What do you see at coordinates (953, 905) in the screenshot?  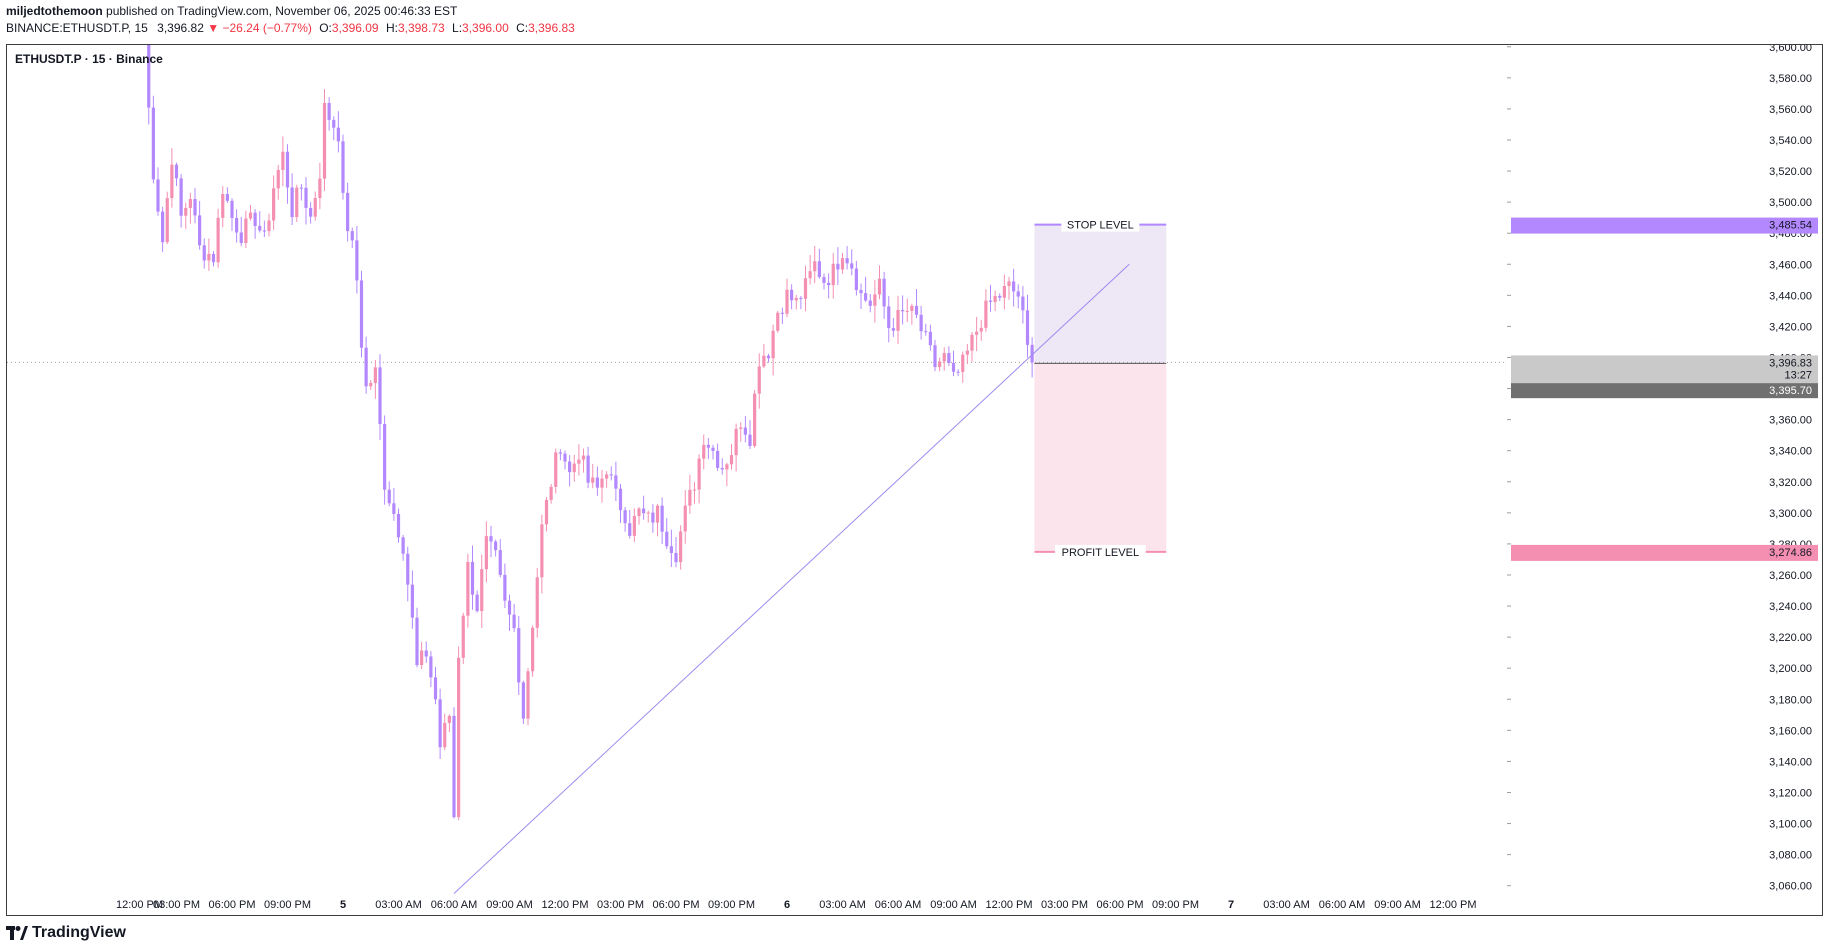 I see `x-tick-label: 09:00 AM` at bounding box center [953, 905].